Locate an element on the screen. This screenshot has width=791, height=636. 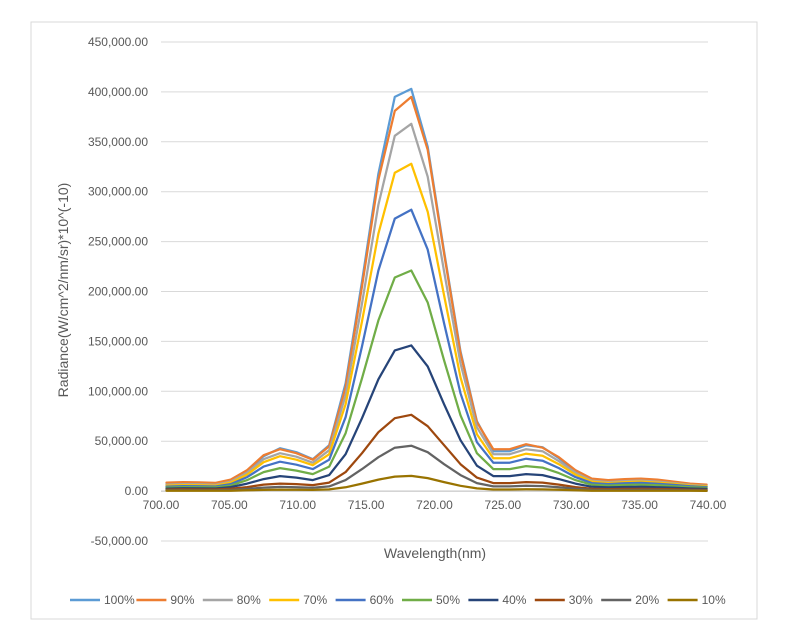
x-tick-label: 720.00 is located at coordinates (434, 505).